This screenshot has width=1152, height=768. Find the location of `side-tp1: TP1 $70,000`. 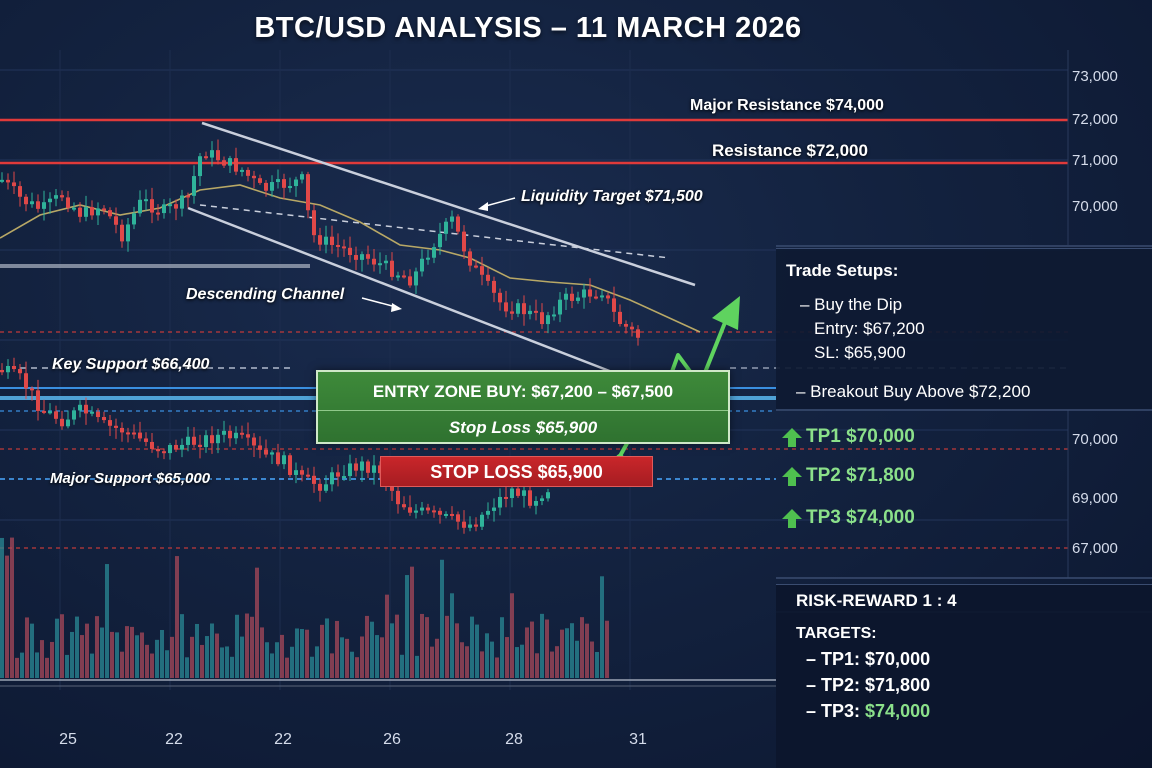

side-tp1: TP1 $70,000 is located at coordinates (848, 437).